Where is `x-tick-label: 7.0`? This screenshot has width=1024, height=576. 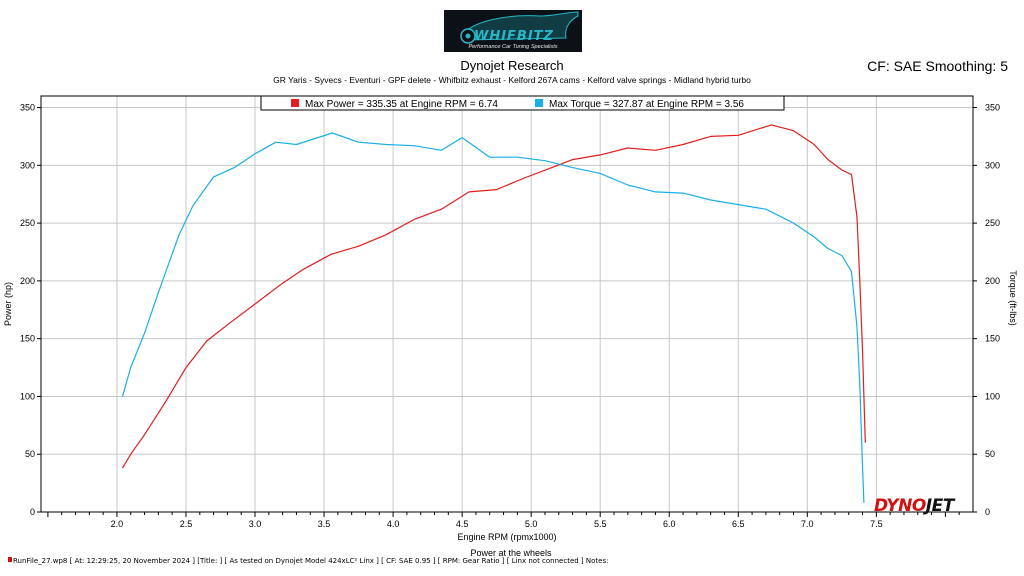
x-tick-label: 7.0 is located at coordinates (807, 524).